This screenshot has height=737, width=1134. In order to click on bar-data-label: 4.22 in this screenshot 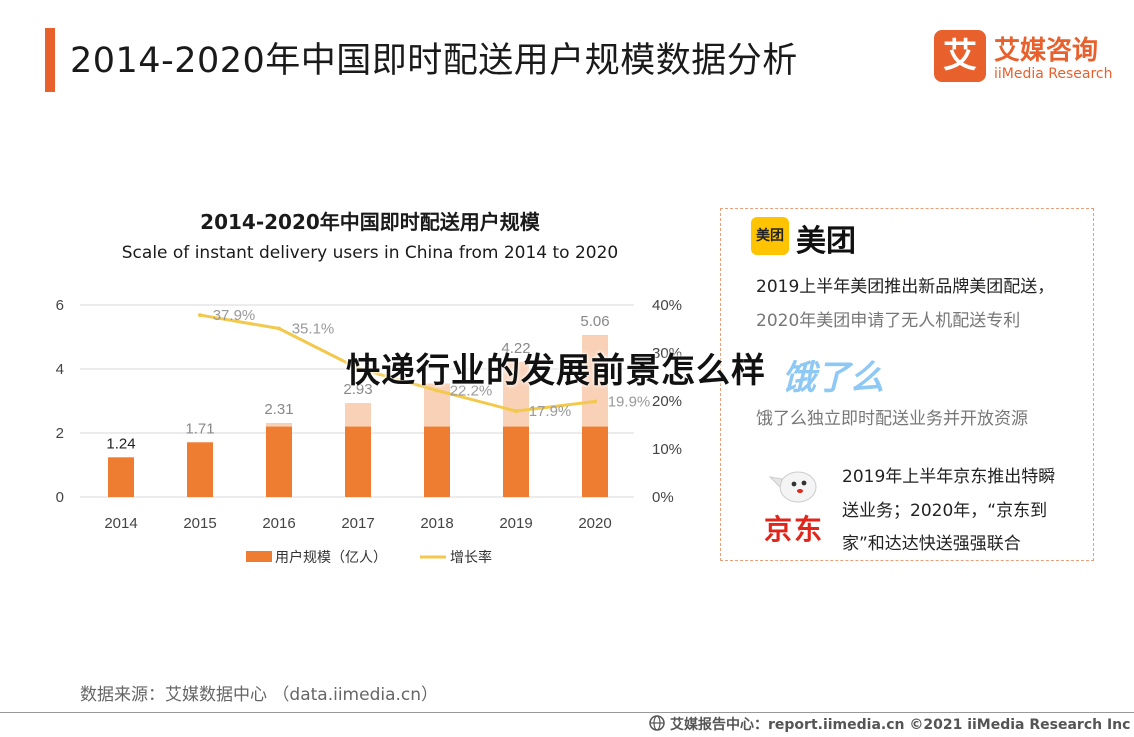, I will do `click(515, 348)`.